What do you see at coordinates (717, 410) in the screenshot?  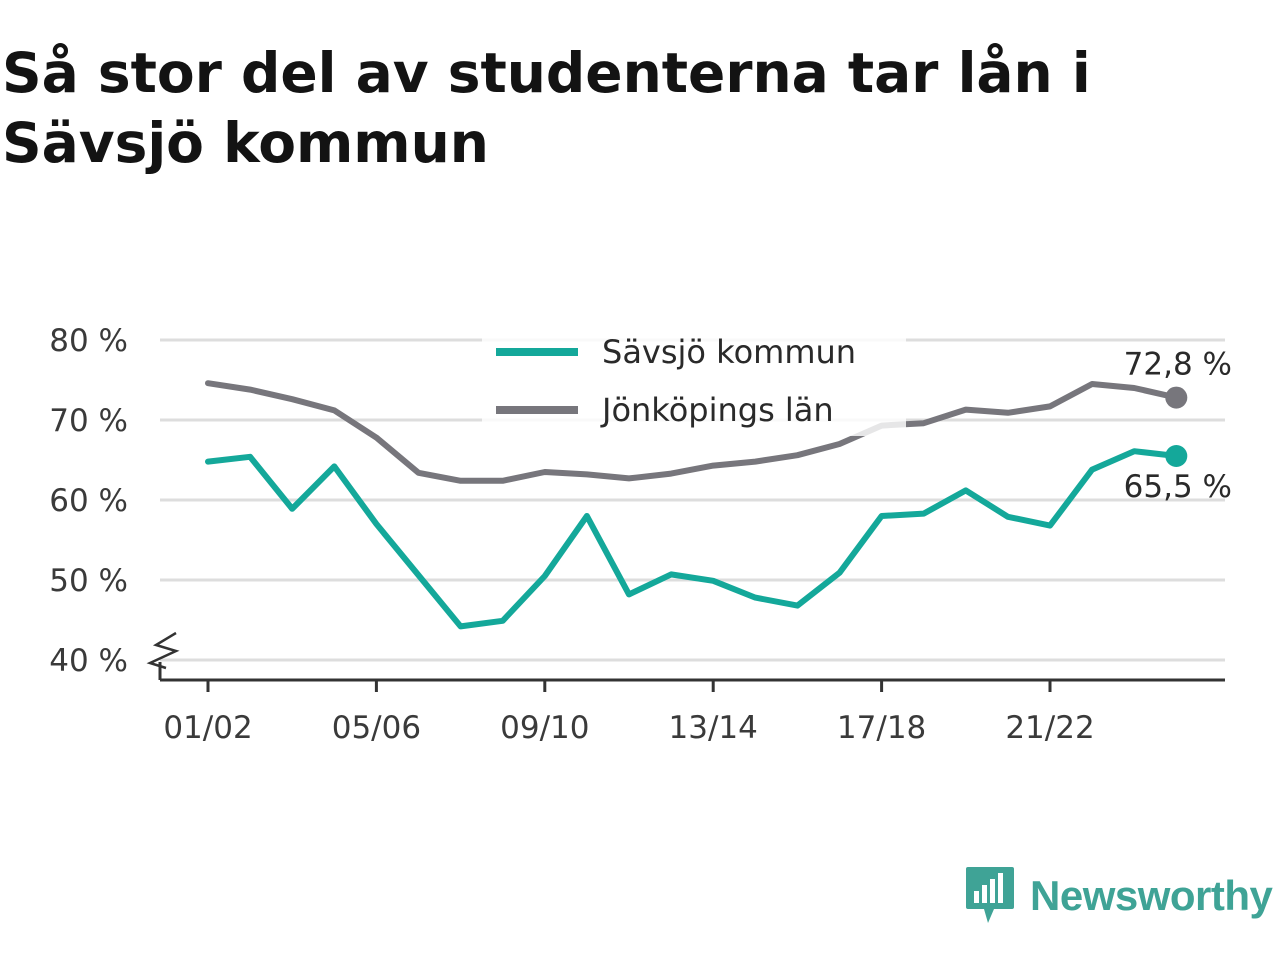 I see `legend-label: Jönköpings län` at bounding box center [717, 410].